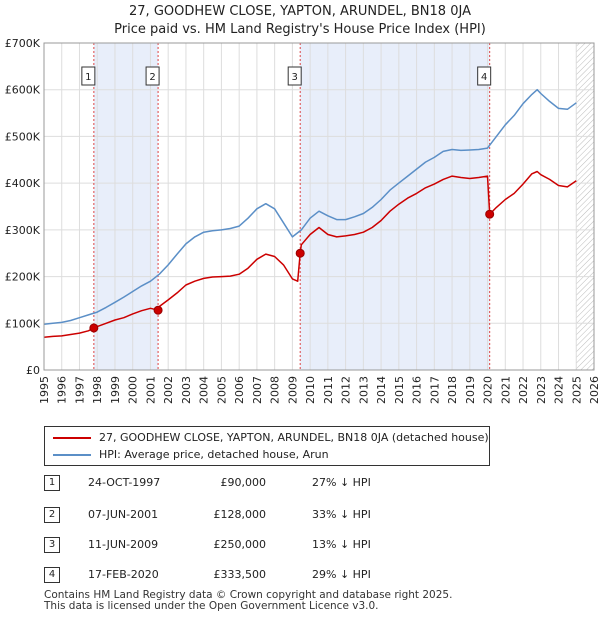 This screenshot has width=600, height=620. What do you see at coordinates (52, 545) in the screenshot?
I see `transaction-marker-badge: 3` at bounding box center [52, 545].